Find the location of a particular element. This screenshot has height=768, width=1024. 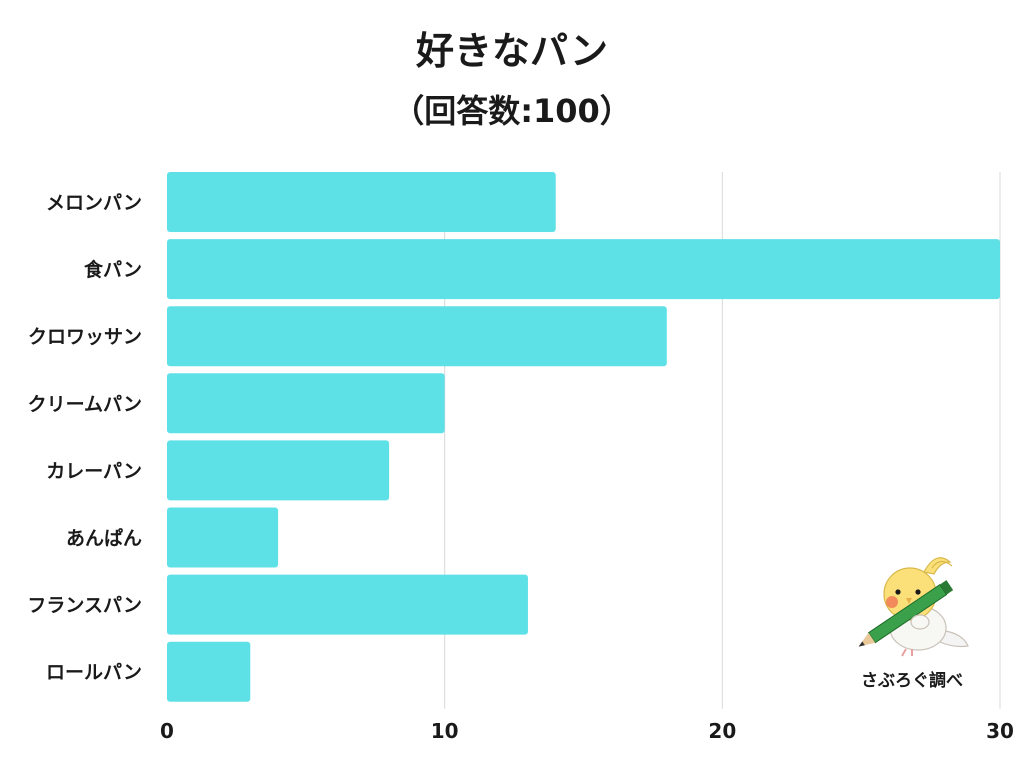

x-tick-label: 0 is located at coordinates (167, 731).